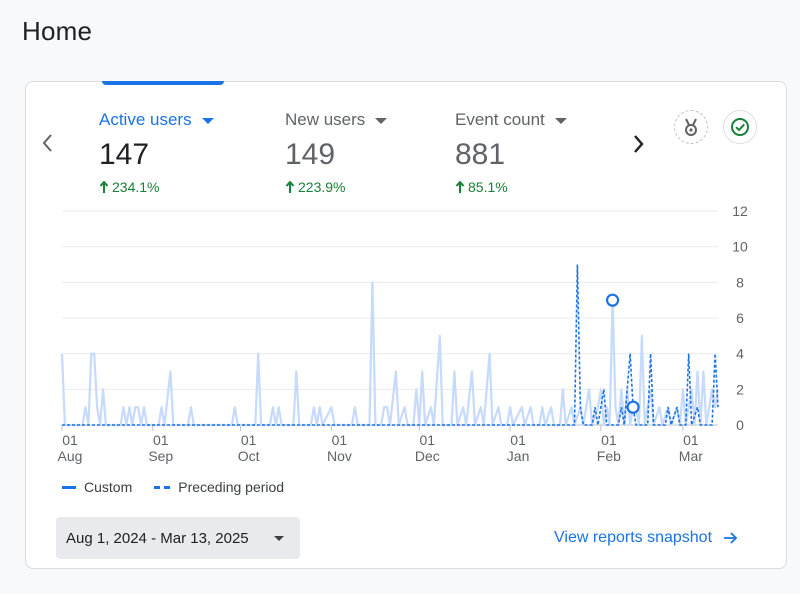 This screenshot has height=594, width=800. Describe the element at coordinates (638, 144) in the screenshot. I see `chevron-right-icon` at that location.